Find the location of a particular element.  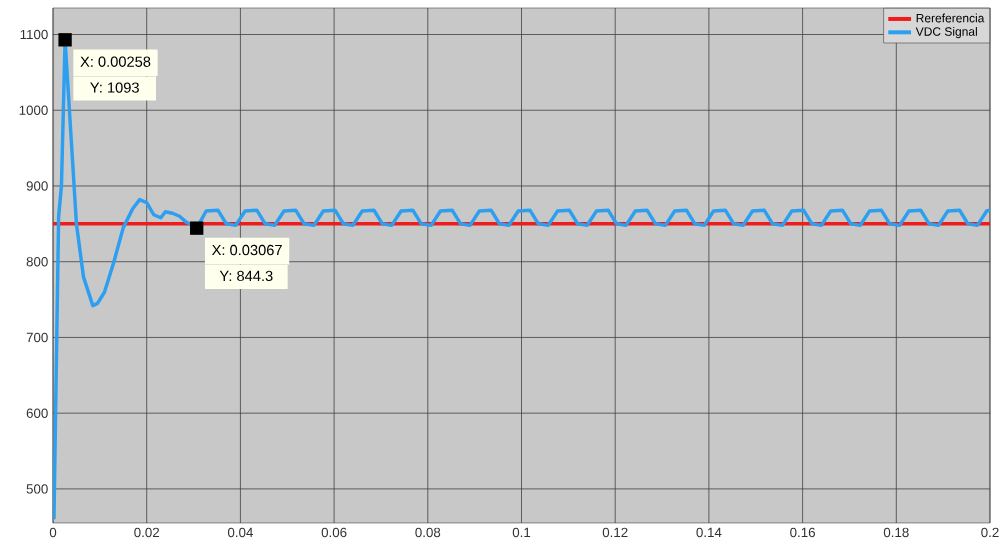

x-tick-label: 0.08 is located at coordinates (428, 532).